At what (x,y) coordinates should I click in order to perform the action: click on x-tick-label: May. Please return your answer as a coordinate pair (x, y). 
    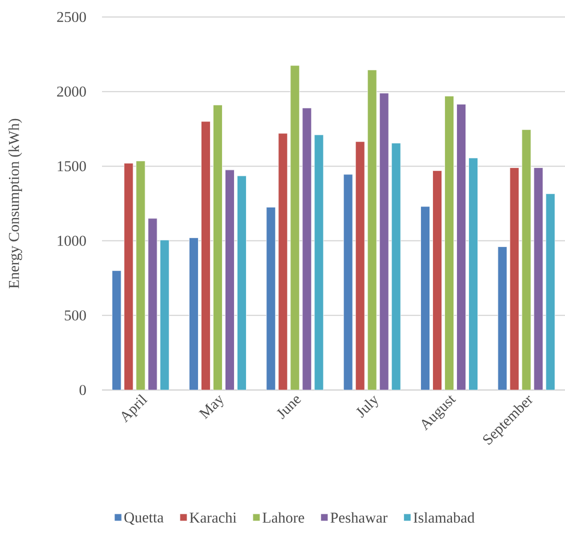
    Looking at the image, I should click on (211, 407).